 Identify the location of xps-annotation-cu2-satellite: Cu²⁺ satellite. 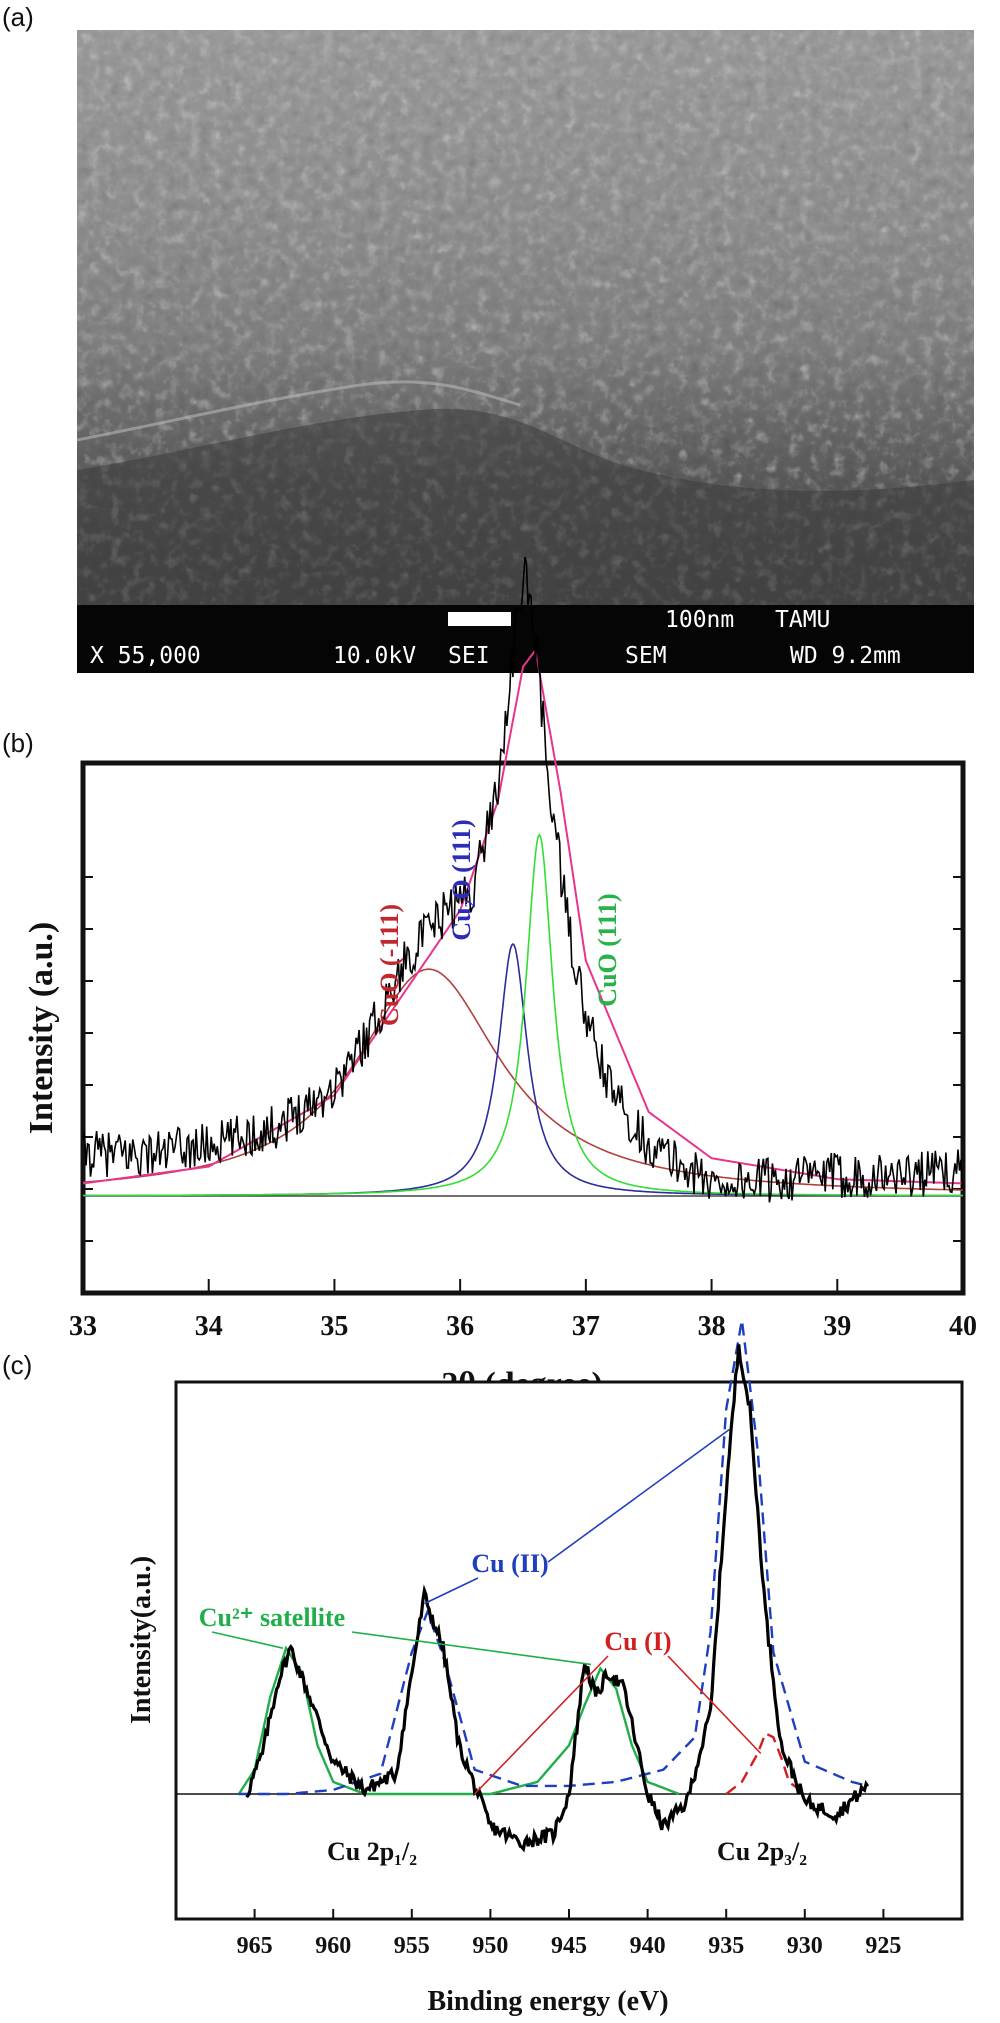
(272, 1617).